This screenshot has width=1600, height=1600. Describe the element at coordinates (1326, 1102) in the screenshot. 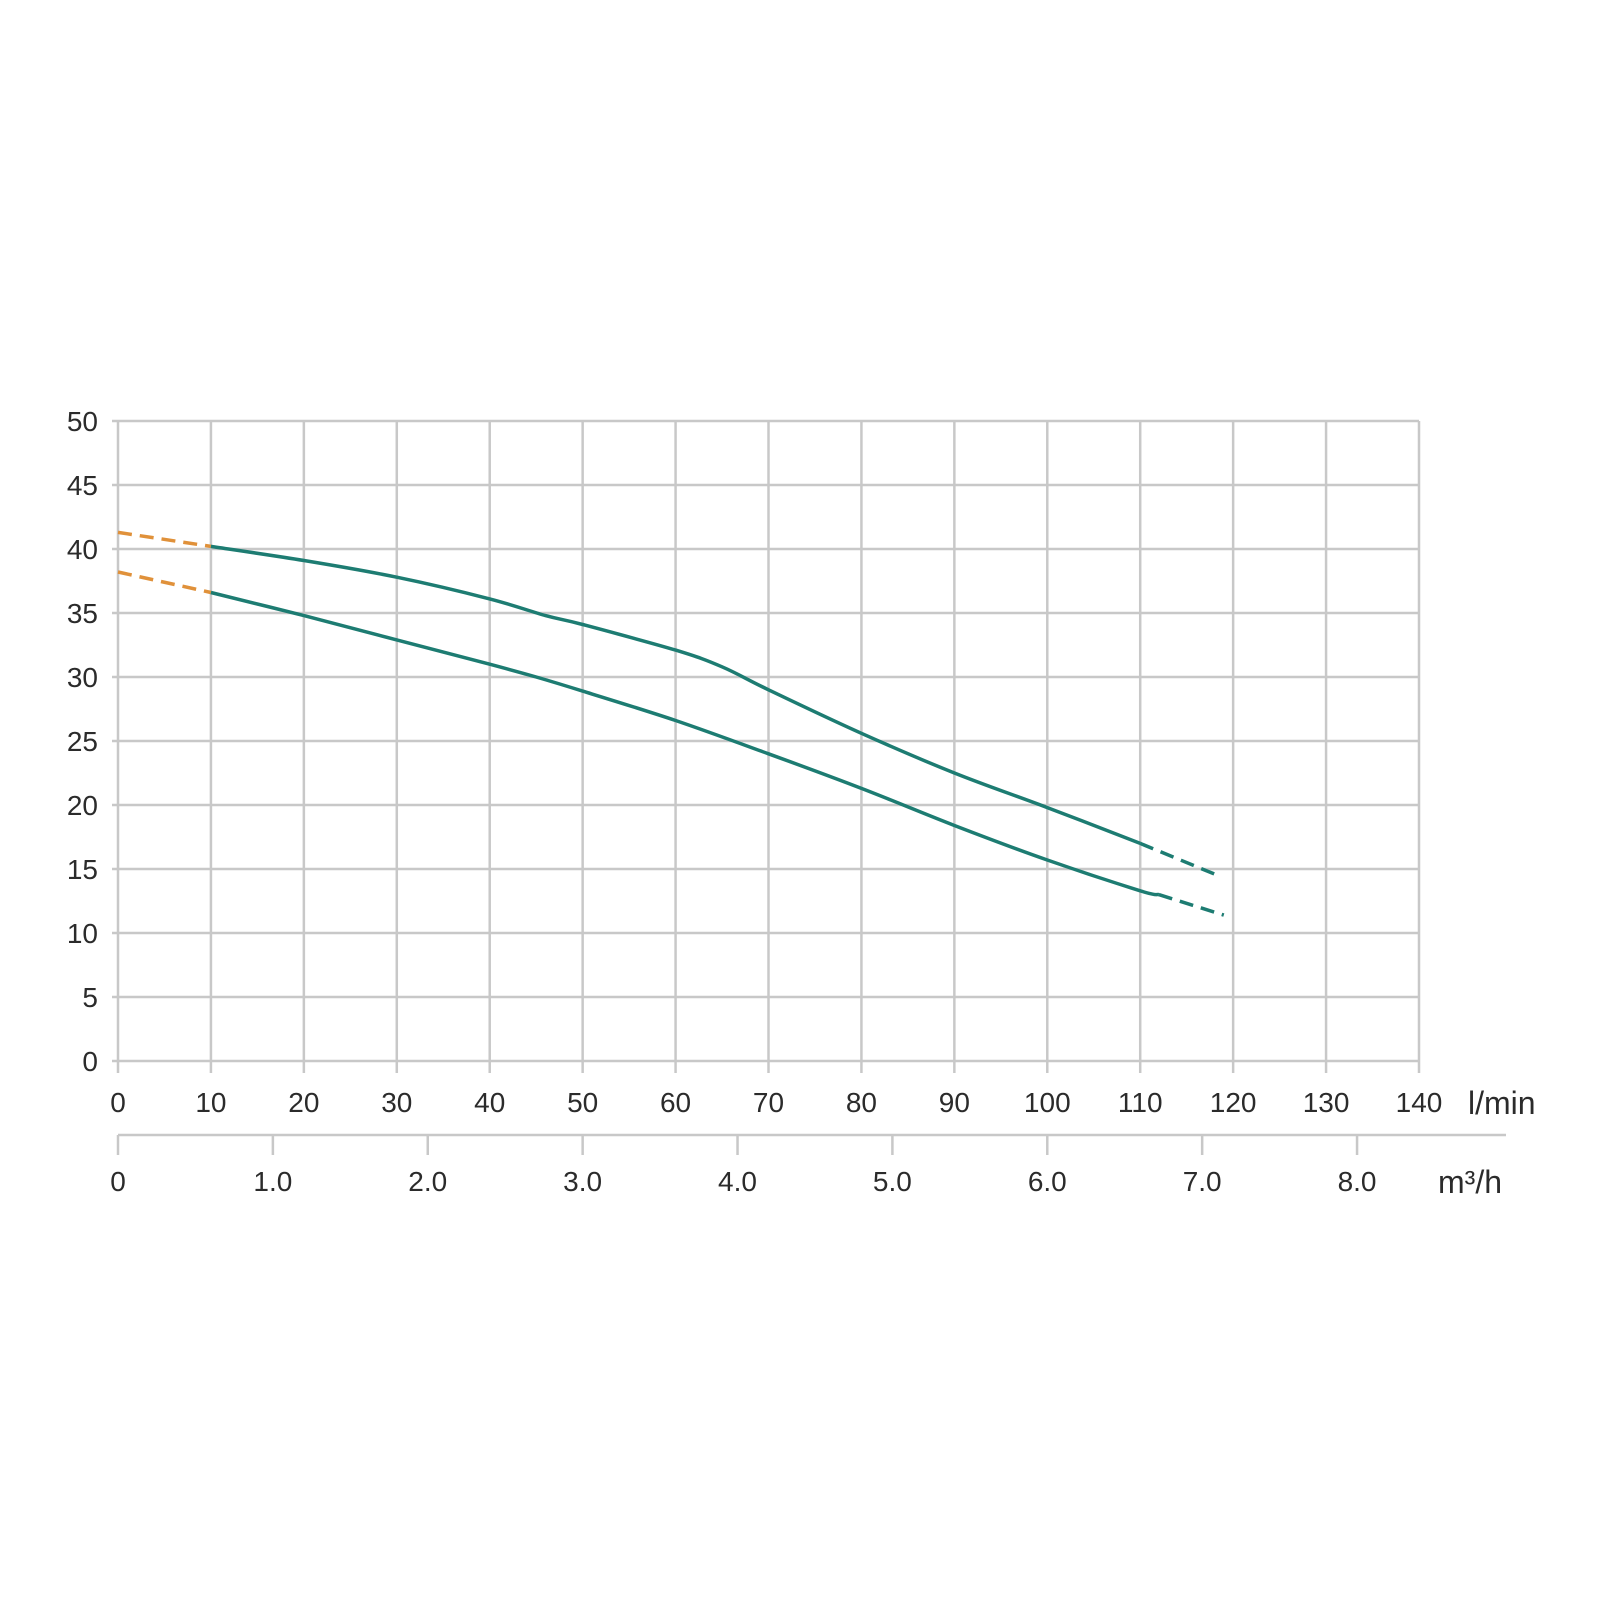

I see `x-tick-label: 130` at that location.